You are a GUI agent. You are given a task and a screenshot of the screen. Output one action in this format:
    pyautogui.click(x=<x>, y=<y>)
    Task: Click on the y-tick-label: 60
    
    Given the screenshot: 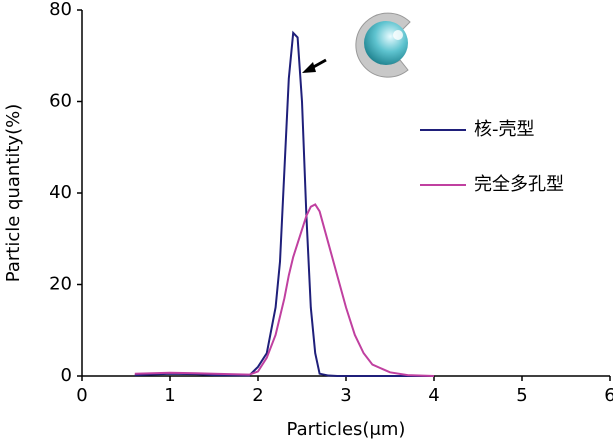 What is the action you would take?
    pyautogui.click(x=60, y=101)
    